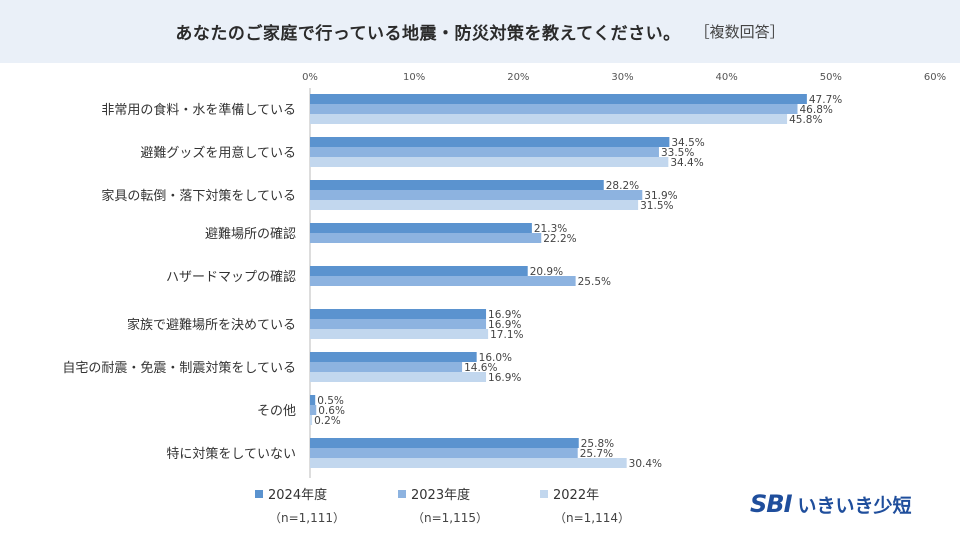 Image resolution: width=960 pixels, height=540 pixels. What do you see at coordinates (307, 518) in the screenshot?
I see `legend-n-2024: （n=1,111）` at bounding box center [307, 518].